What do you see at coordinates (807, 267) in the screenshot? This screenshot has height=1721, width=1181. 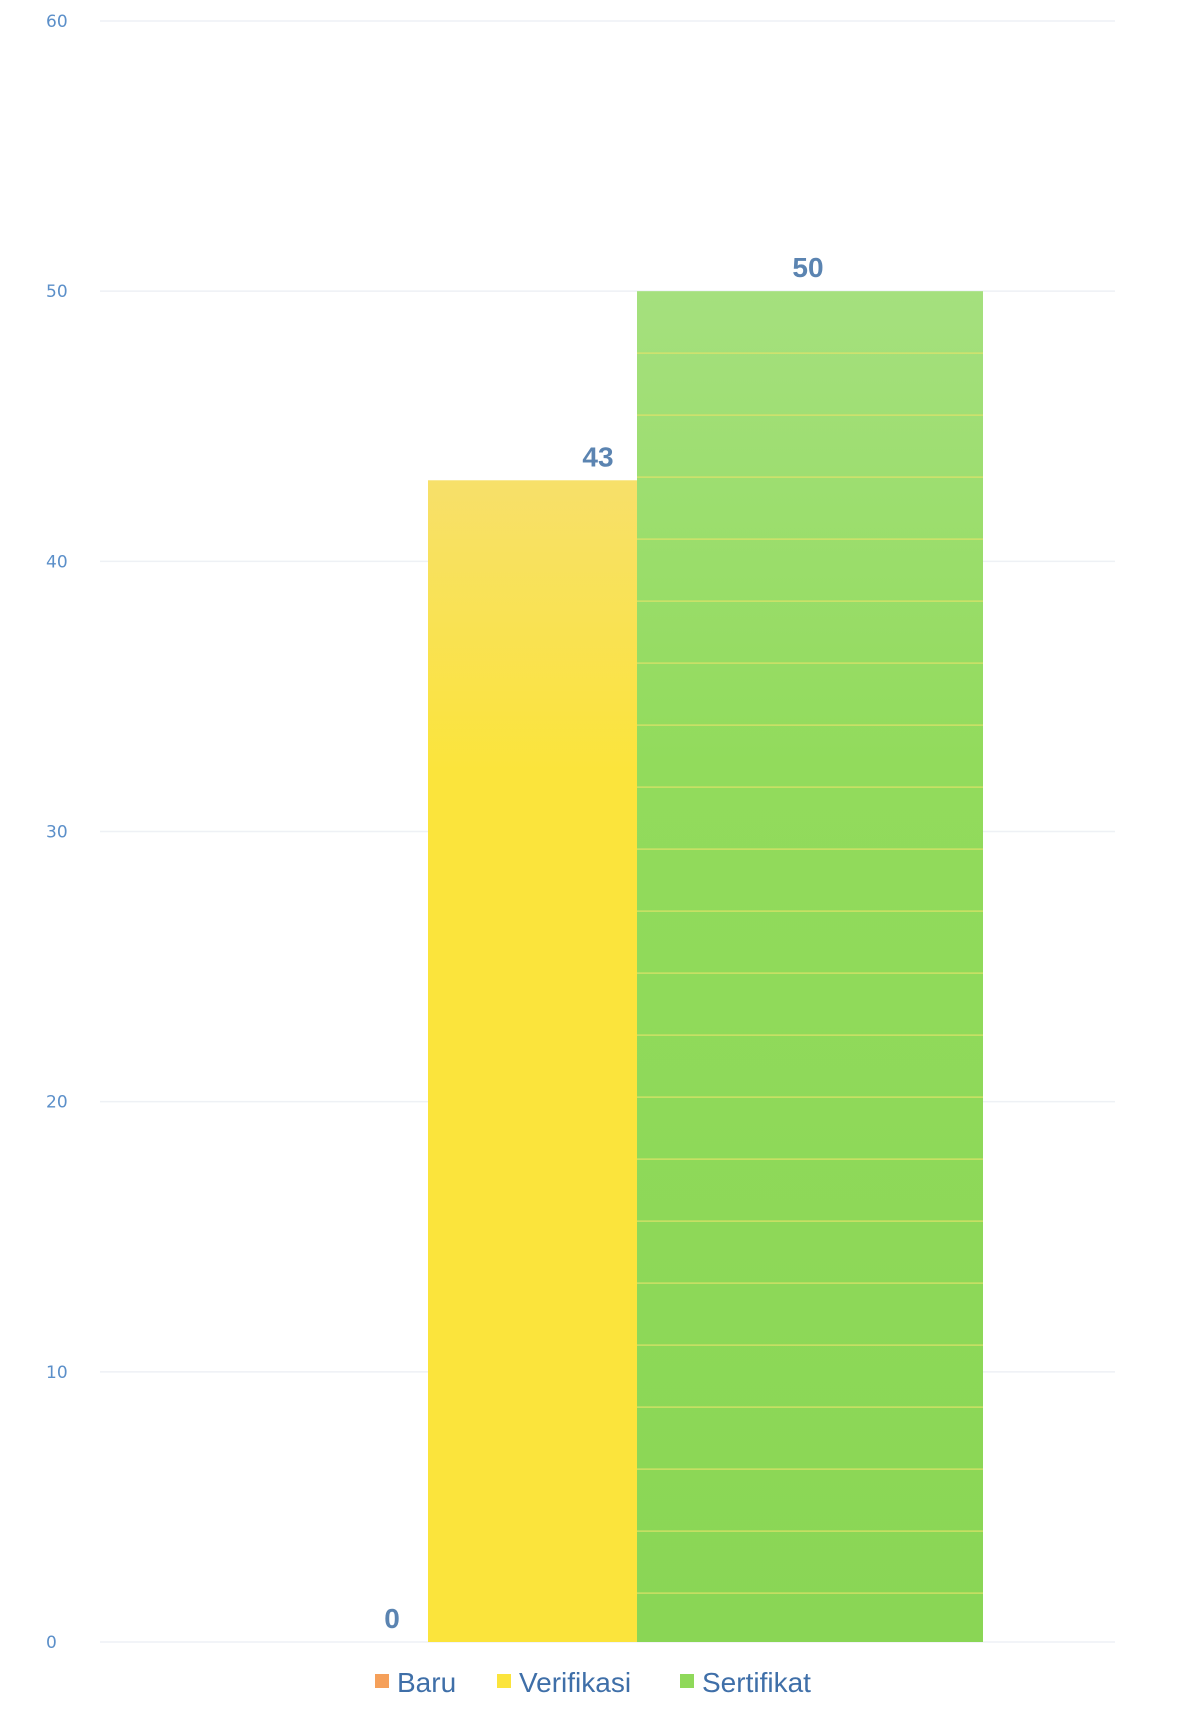 I see `data-label-sertifikat: 50` at bounding box center [807, 267].